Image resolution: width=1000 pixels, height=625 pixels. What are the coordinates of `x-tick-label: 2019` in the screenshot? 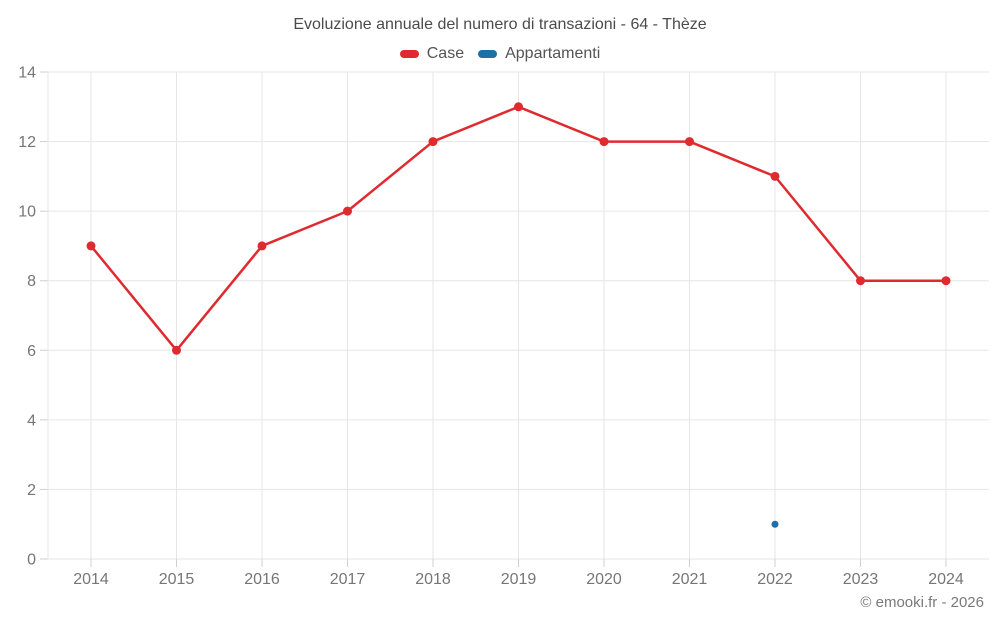 It's located at (519, 579).